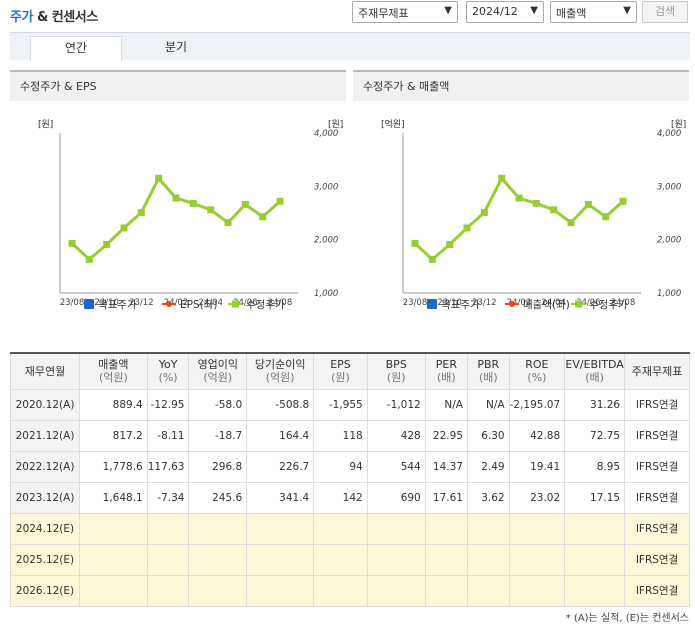 The height and width of the screenshot is (625, 695). I want to click on search-button: 검색, so click(665, 12).